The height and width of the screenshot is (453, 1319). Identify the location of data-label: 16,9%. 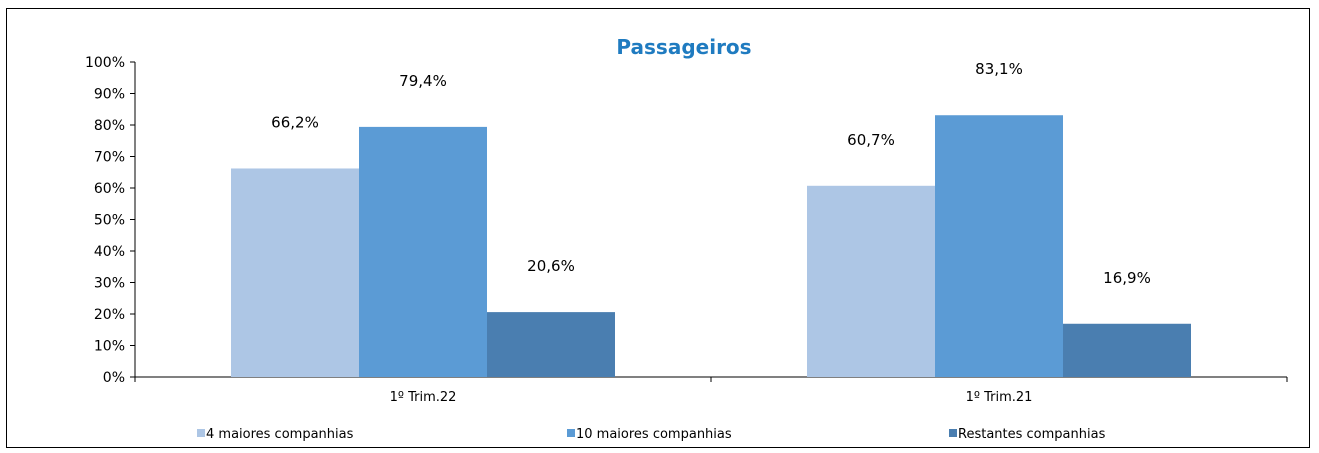
(1127, 278).